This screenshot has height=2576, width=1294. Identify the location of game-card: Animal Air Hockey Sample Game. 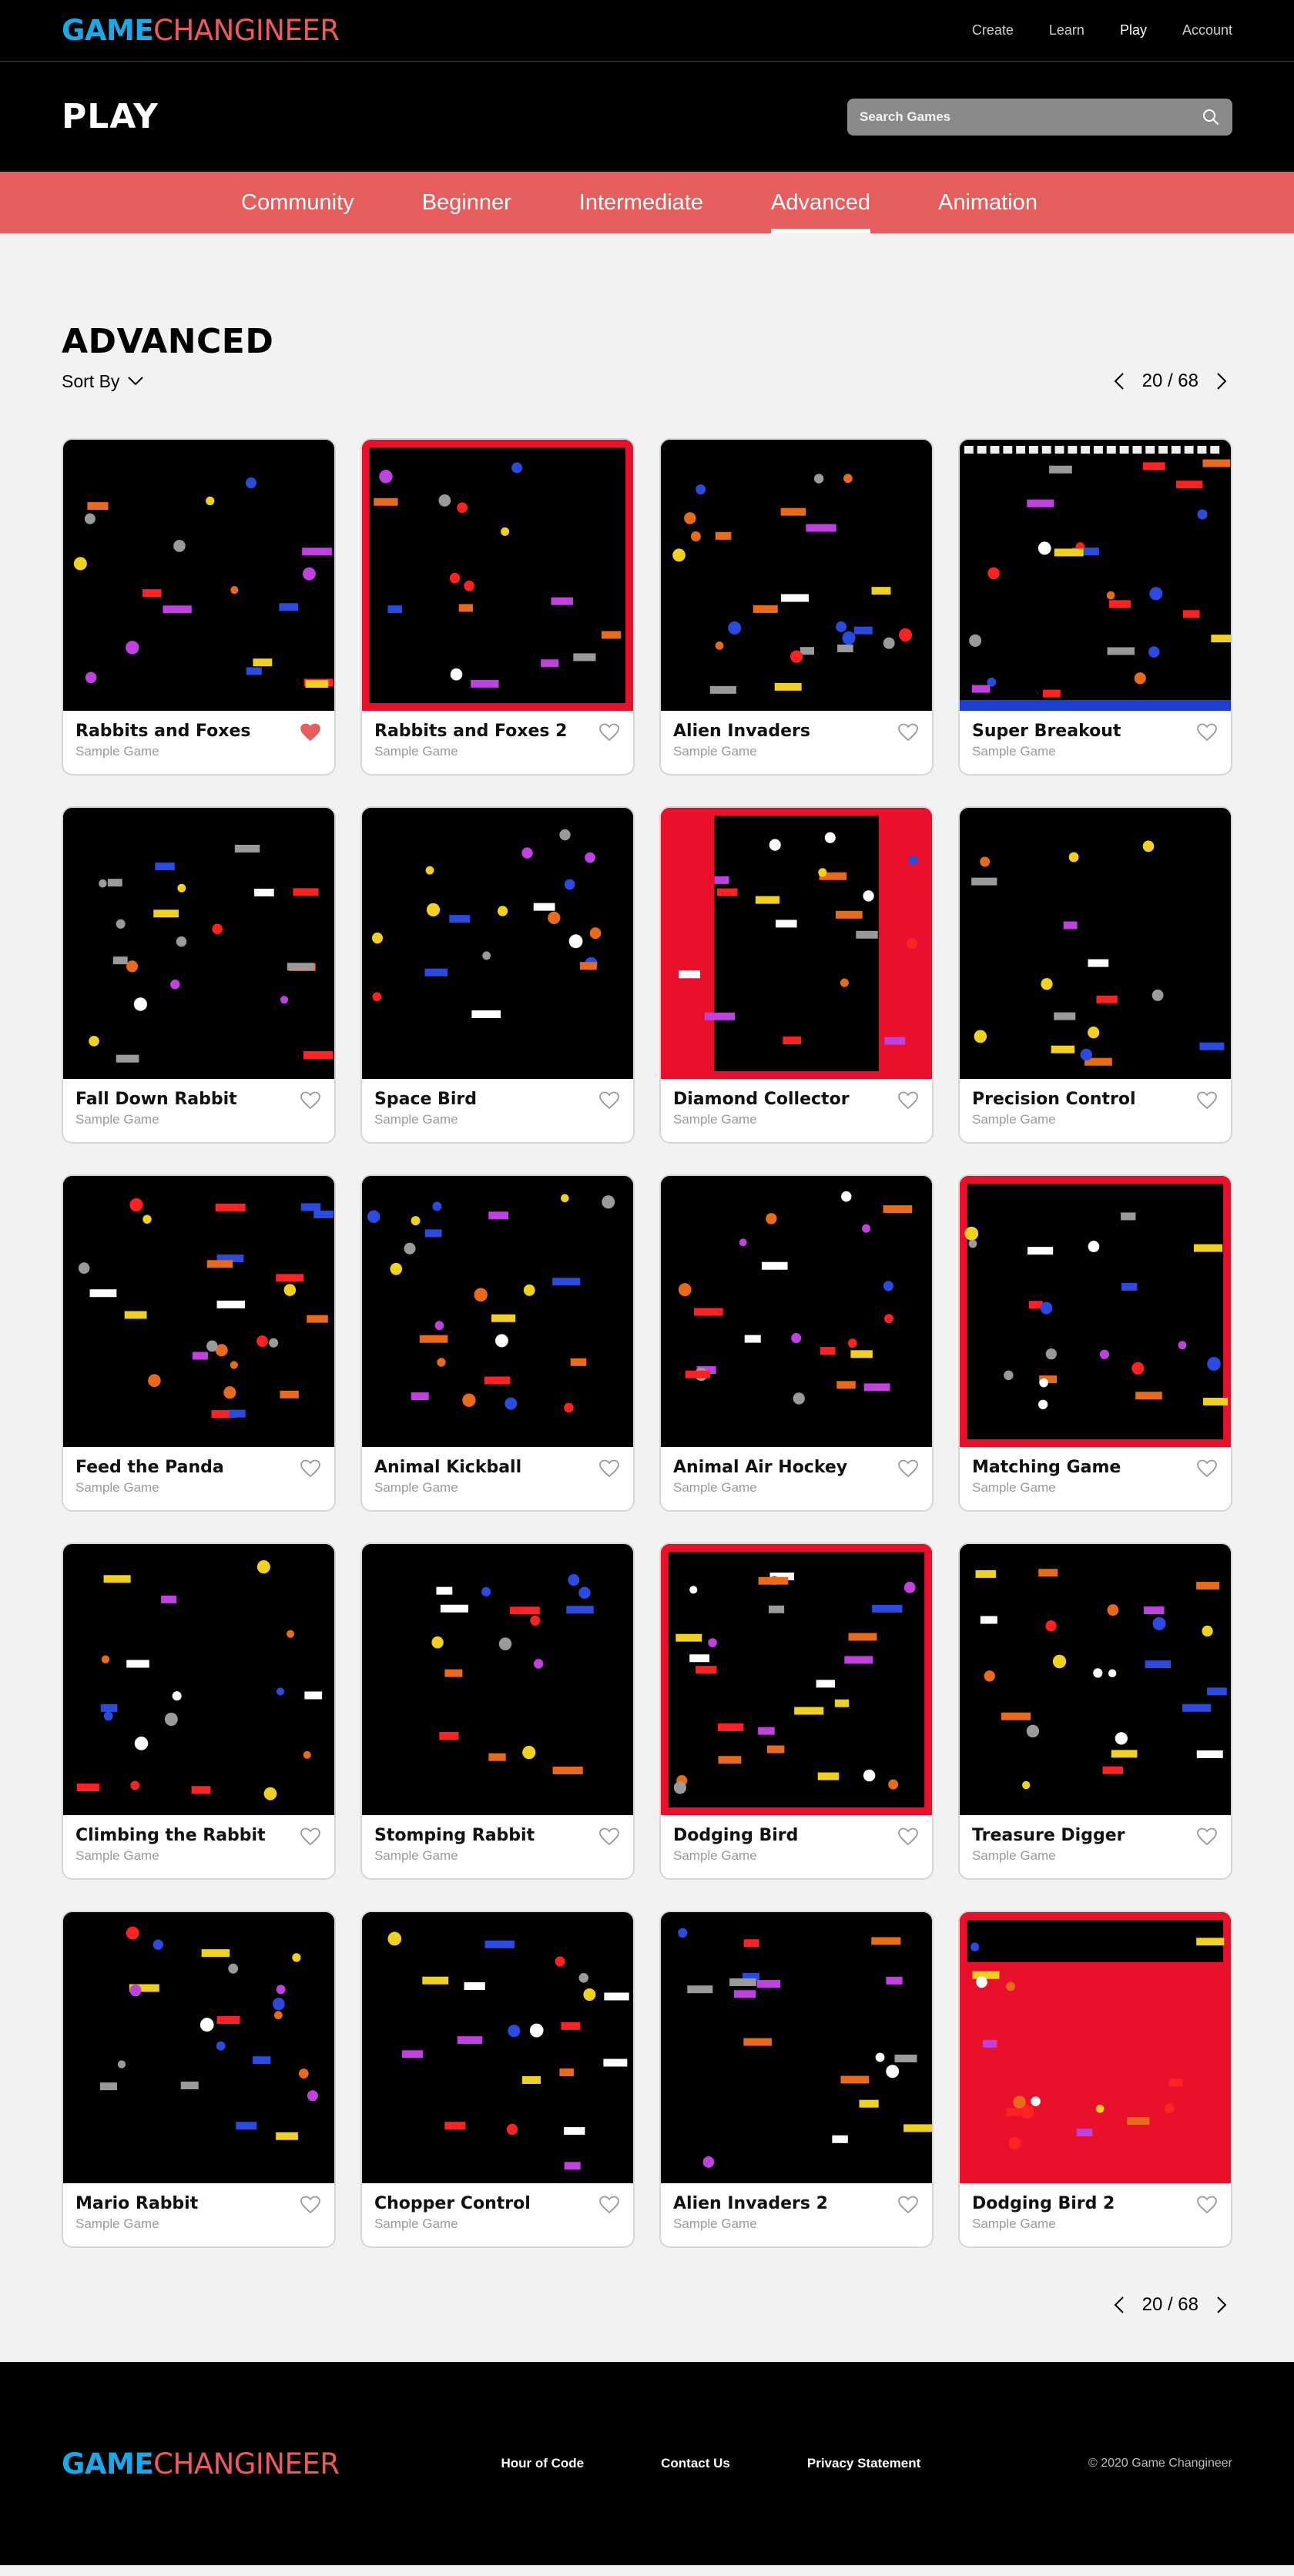
(796, 1343).